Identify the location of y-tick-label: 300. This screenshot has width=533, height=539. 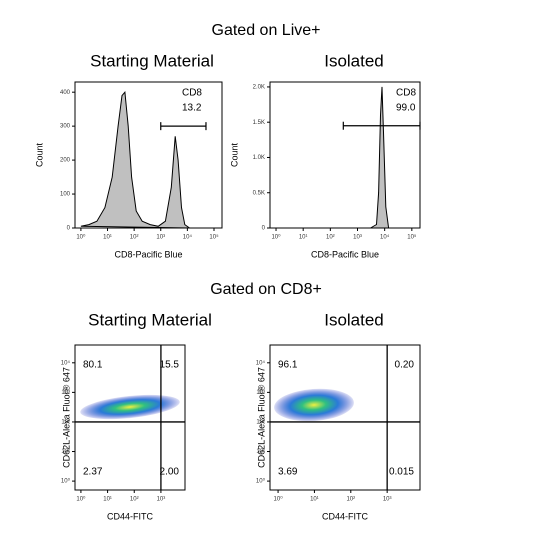
(65, 127).